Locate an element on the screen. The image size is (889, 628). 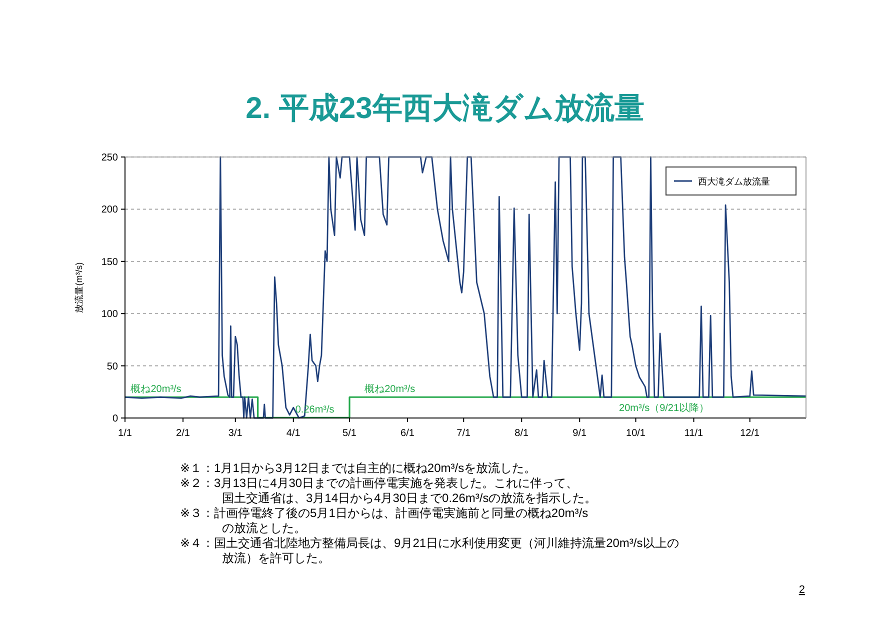
x-tick-label: 6/1 is located at coordinates (407, 433).